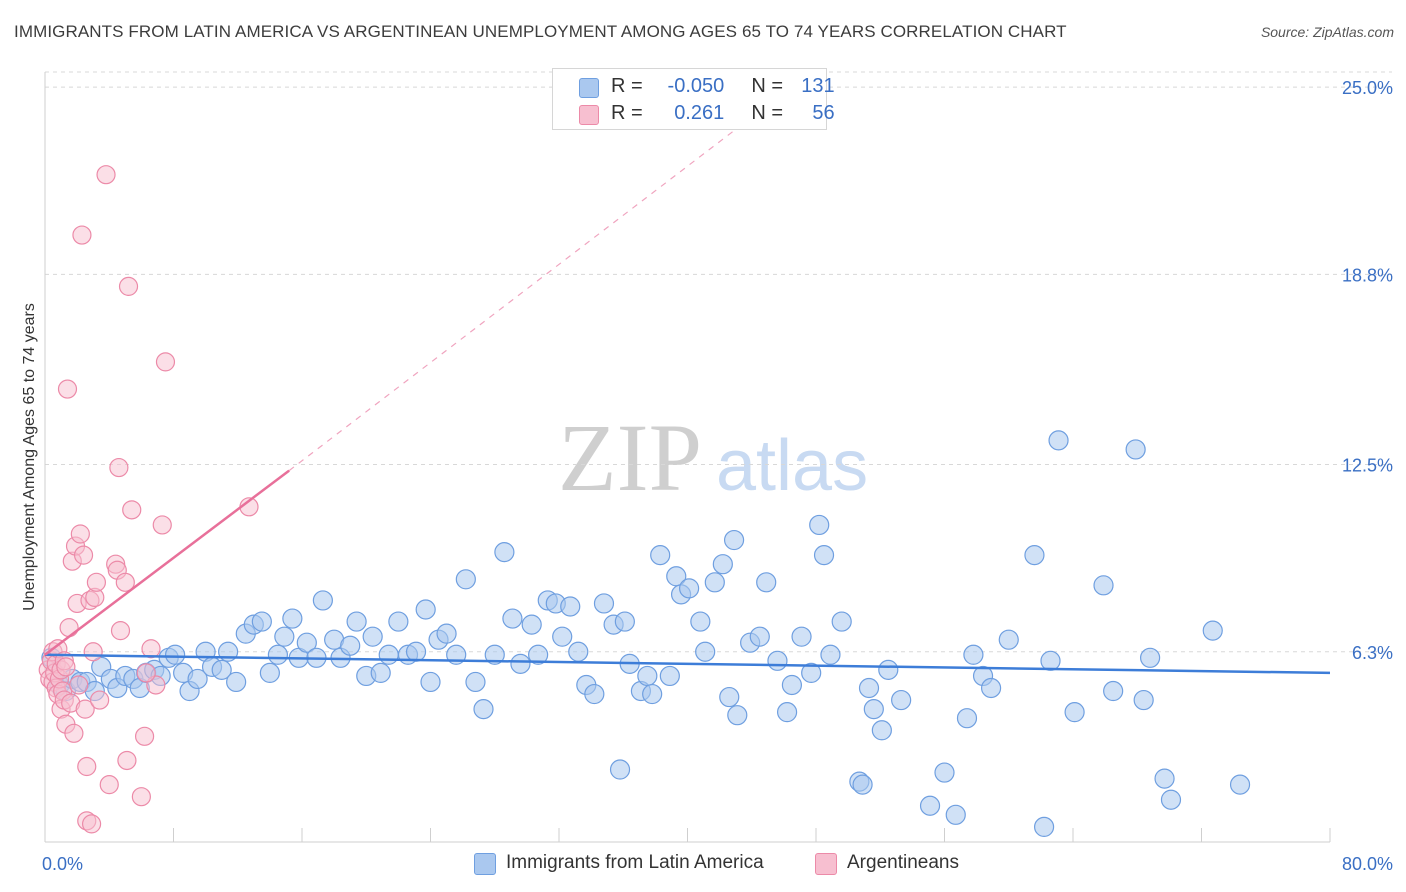 The width and height of the screenshot is (1406, 892). I want to click on bottom-legend-swatch-pink, so click(826, 864).